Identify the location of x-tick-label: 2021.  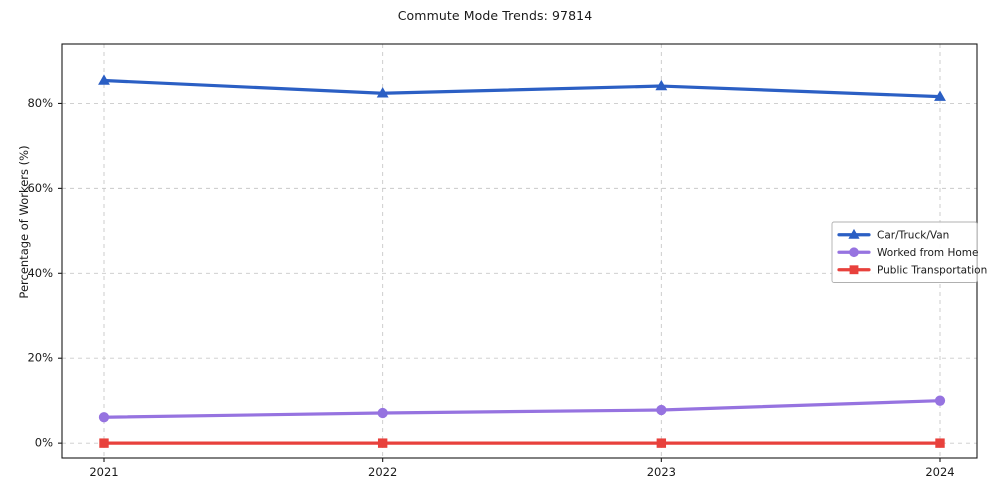
(103, 472).